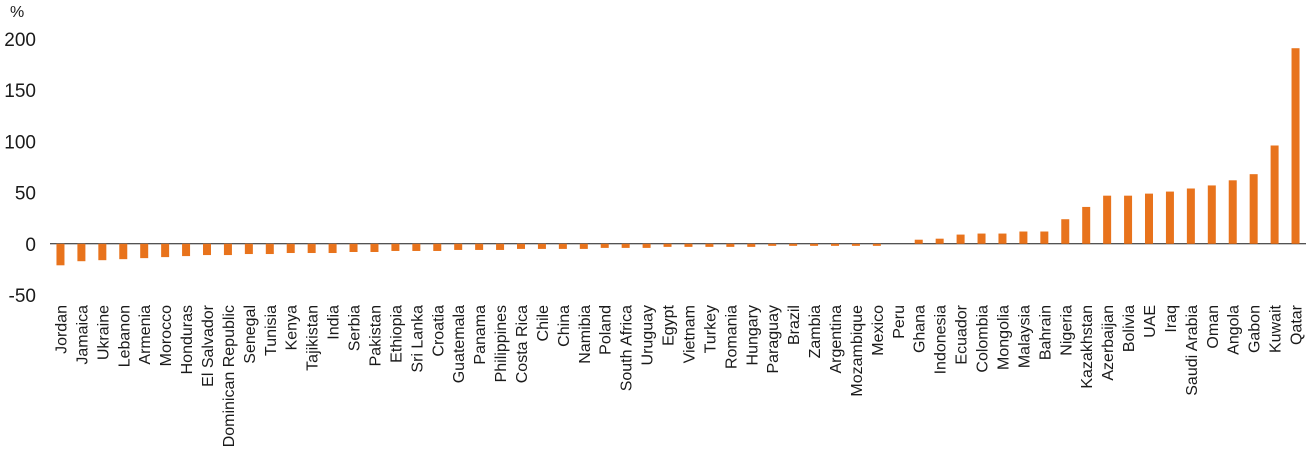 Image resolution: width=1309 pixels, height=476 pixels. I want to click on x-tick-label: Costa Rica, so click(522, 344).